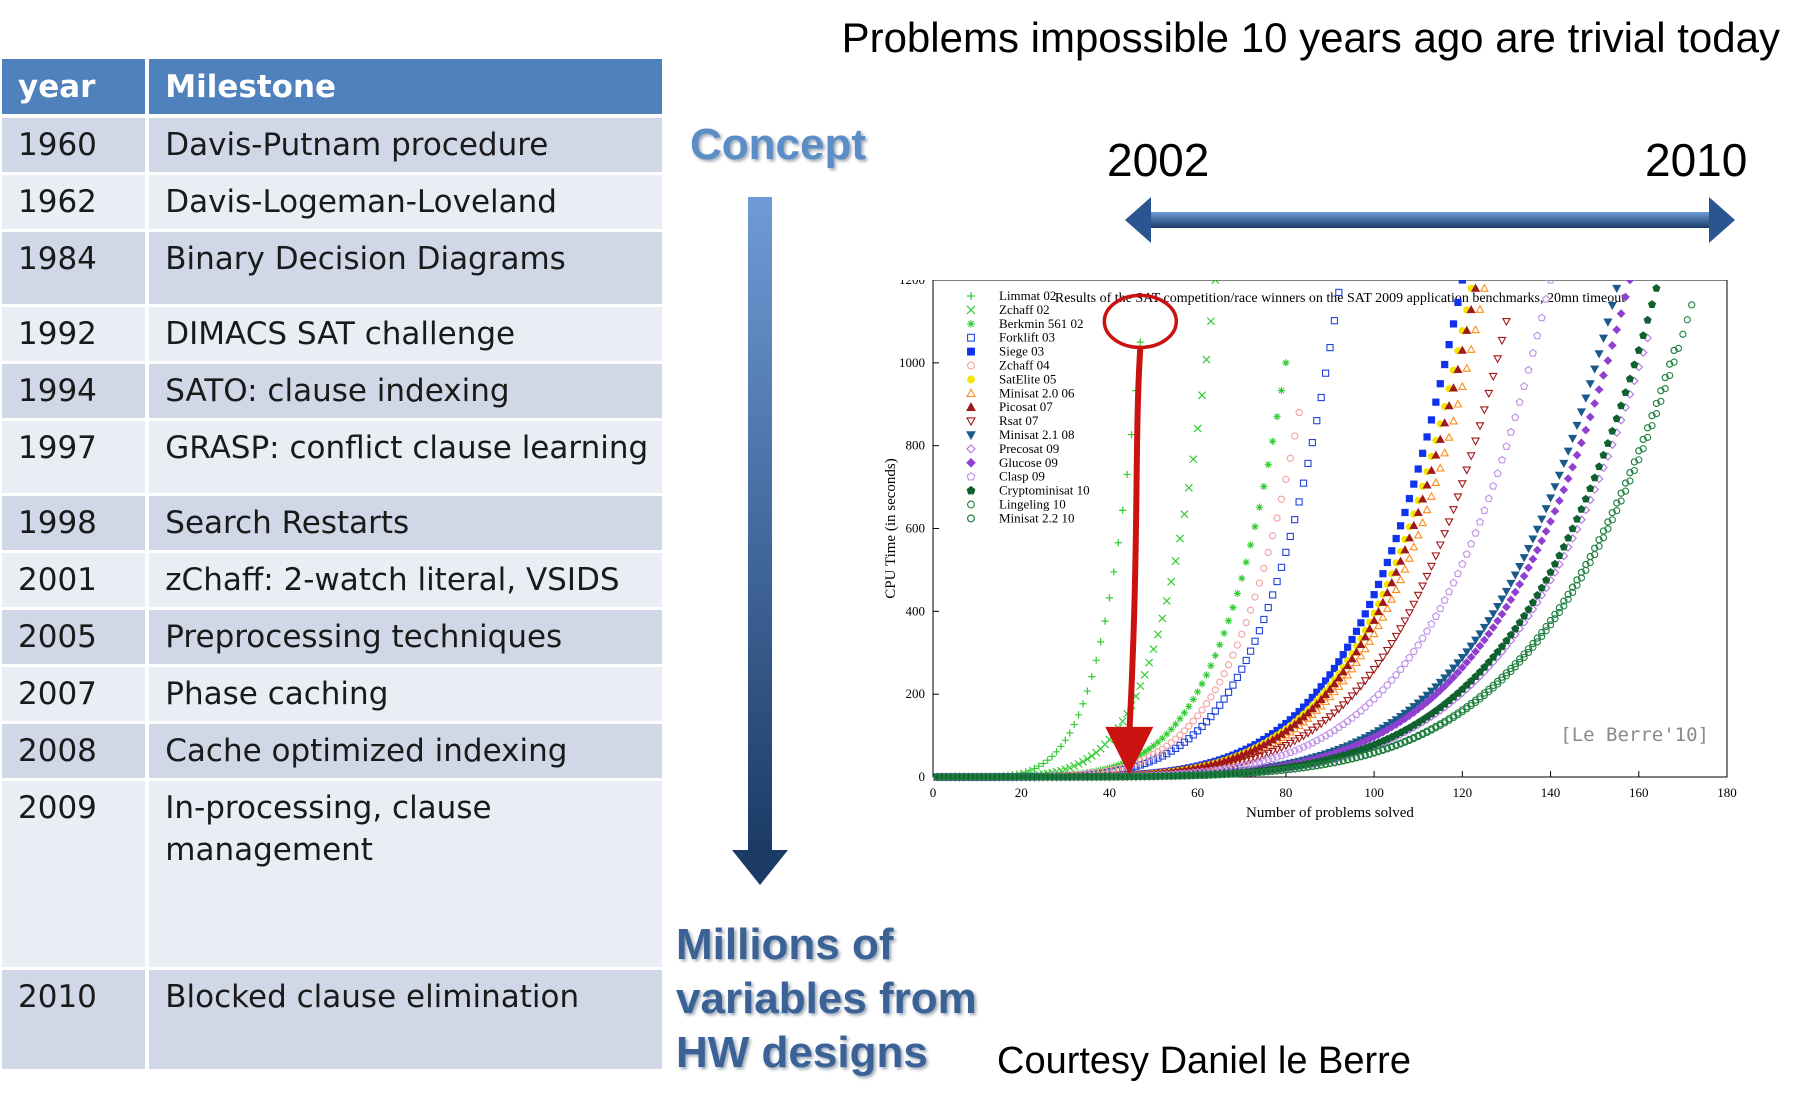  Describe the element at coordinates (1021, 792) in the screenshot. I see `x-tick-label: 20` at that location.